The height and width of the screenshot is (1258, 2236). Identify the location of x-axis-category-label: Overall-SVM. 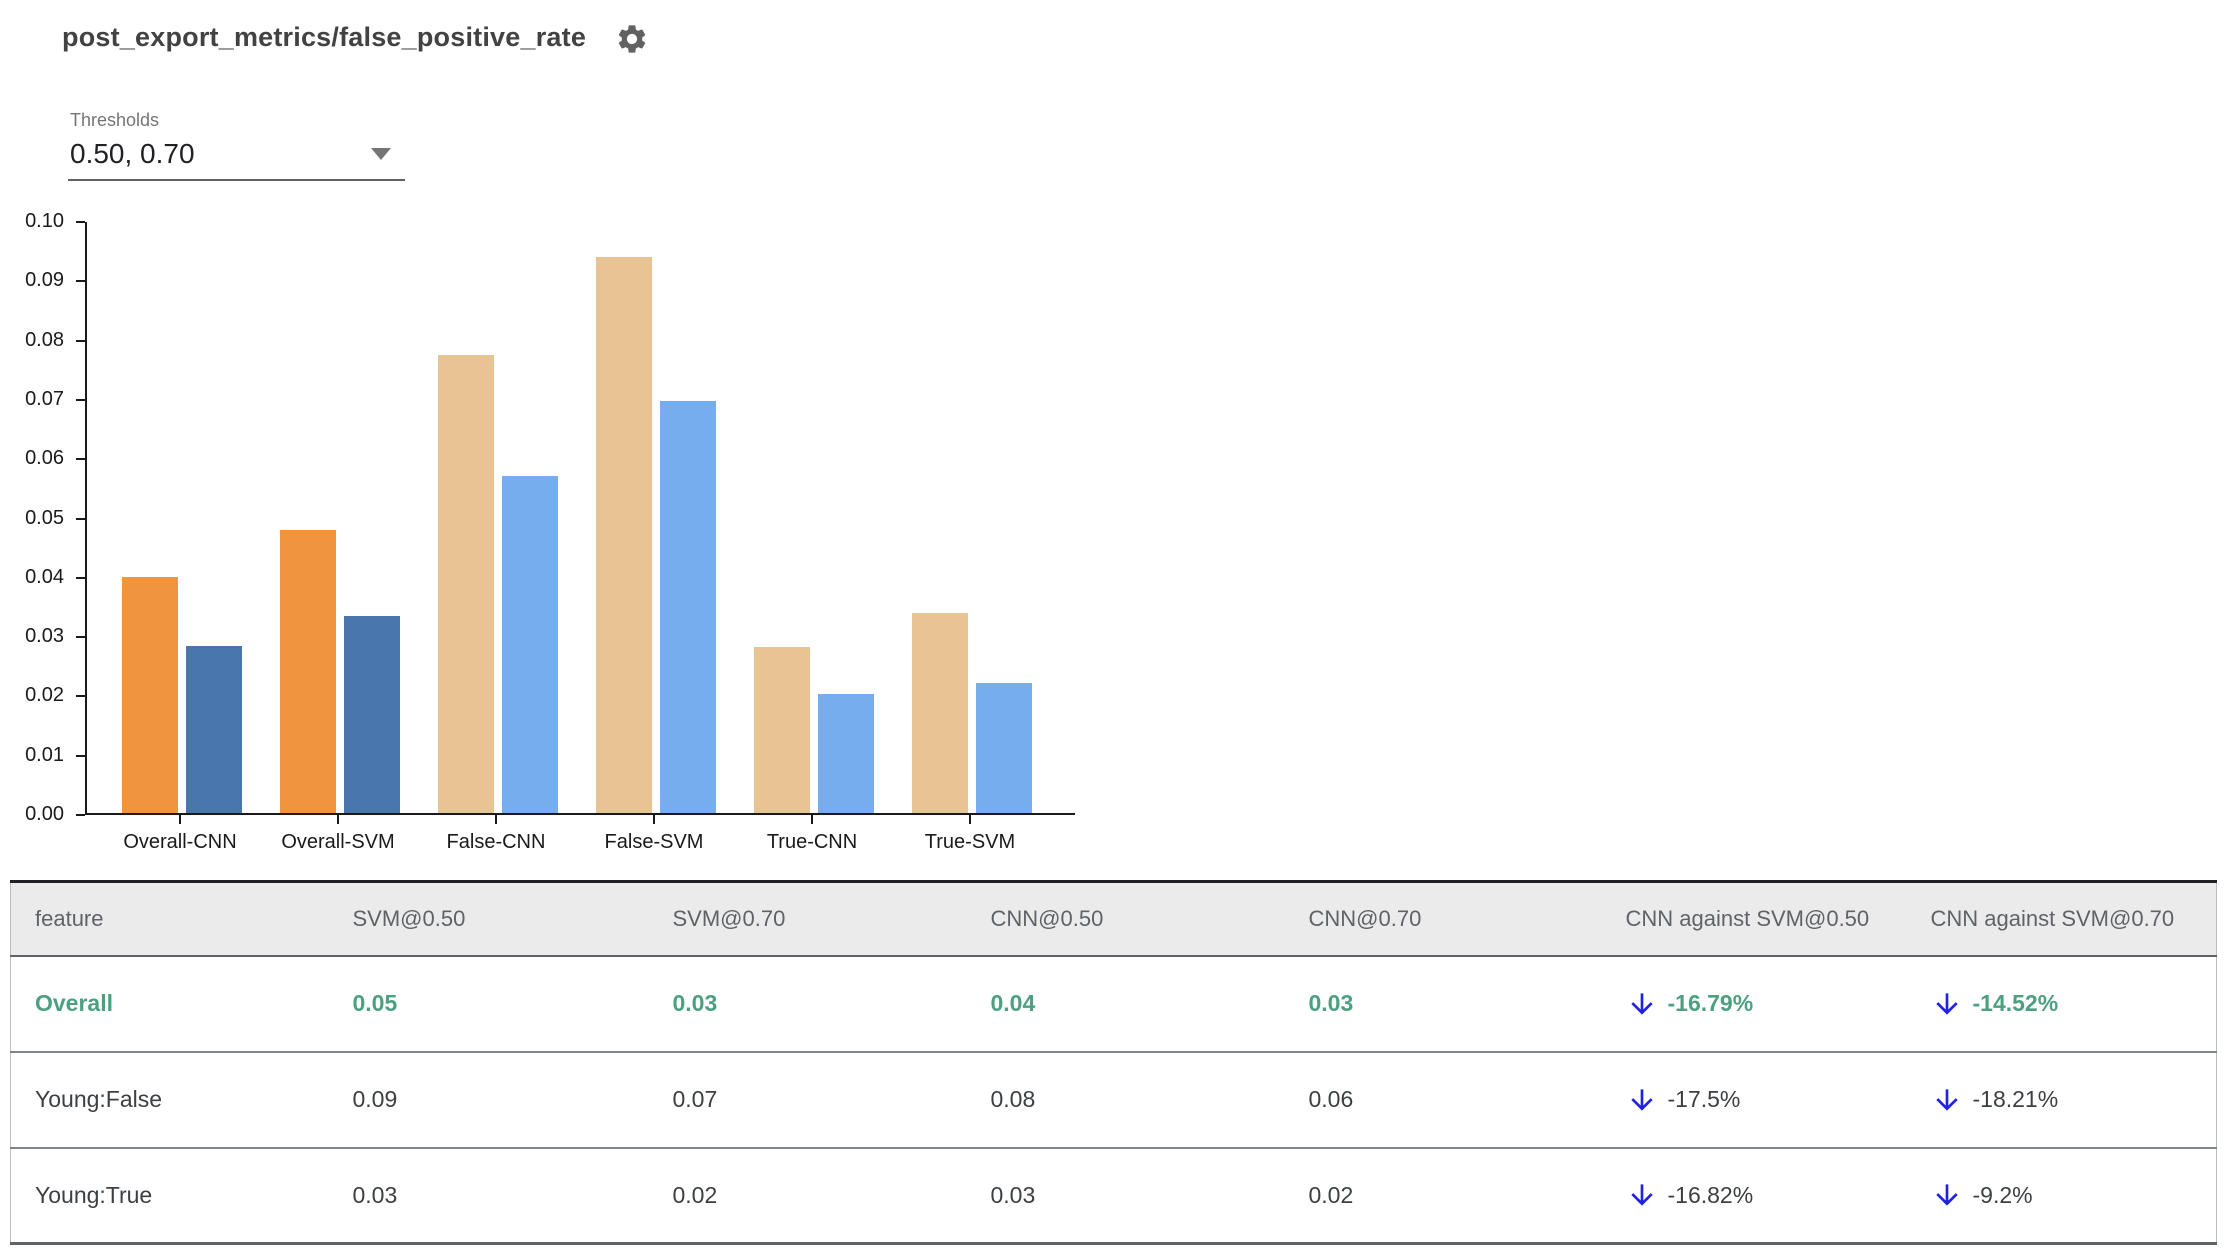
(338, 842).